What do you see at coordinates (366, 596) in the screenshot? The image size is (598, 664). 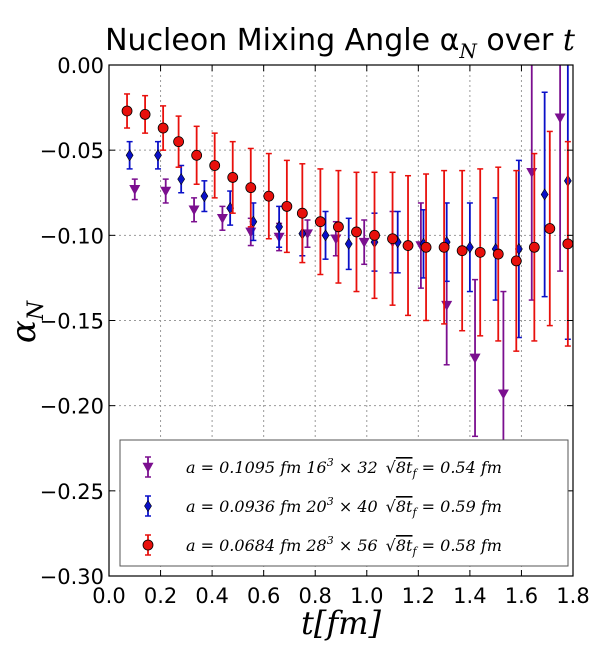 I see `x-tick-label: 1.0` at bounding box center [366, 596].